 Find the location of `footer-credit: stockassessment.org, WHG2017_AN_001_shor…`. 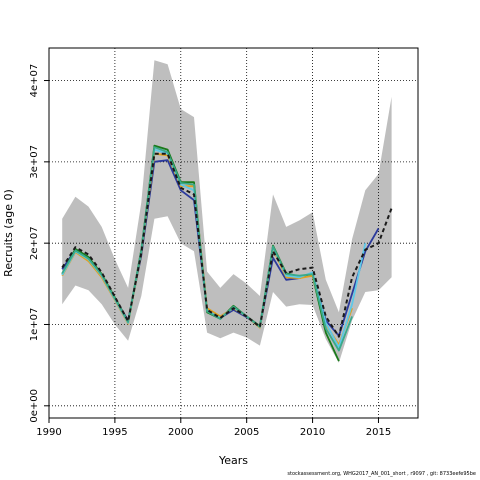

footer-credit: stockassessment.org, WHG2017_AN_001_shor… is located at coordinates (381, 474).